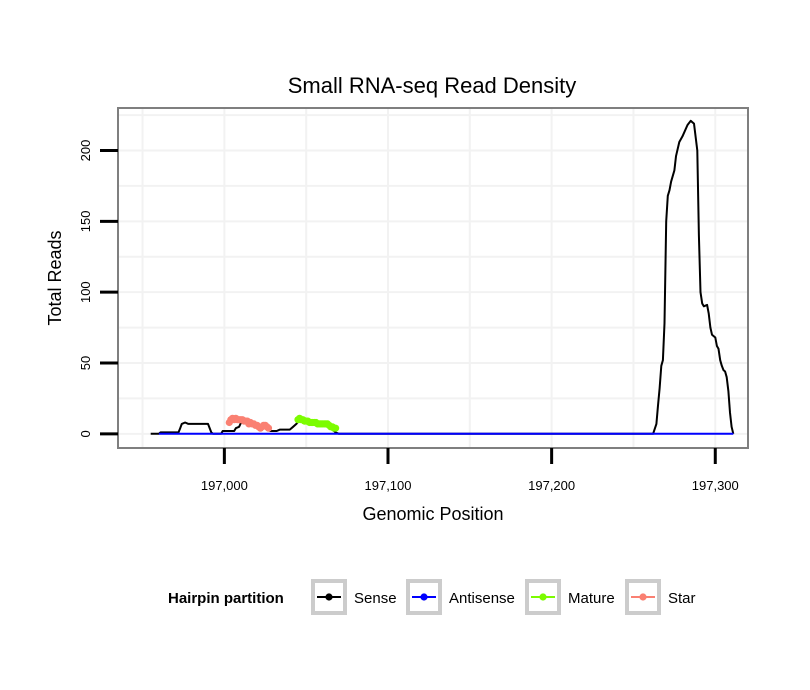 The width and height of the screenshot is (810, 690). What do you see at coordinates (85, 221) in the screenshot?
I see `y-tick-label: 150` at bounding box center [85, 221].